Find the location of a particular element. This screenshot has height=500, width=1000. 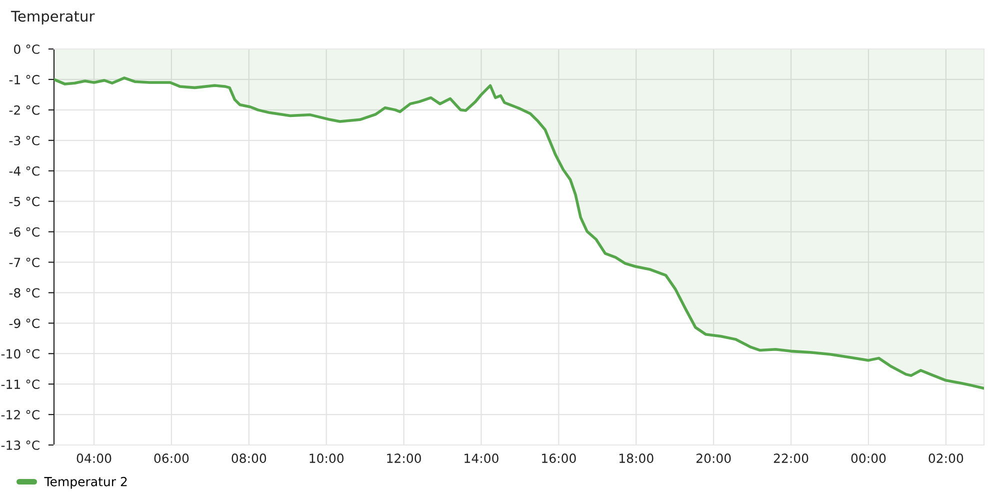

y-tick-label: -5 °C is located at coordinates (24, 201).